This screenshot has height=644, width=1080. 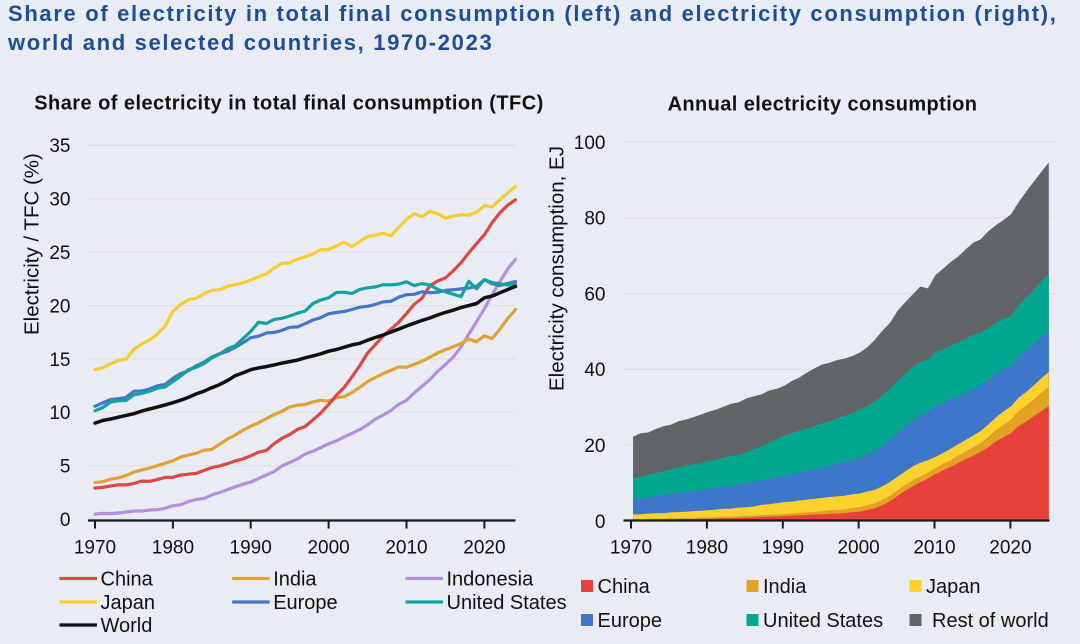 What do you see at coordinates (127, 626) in the screenshot?
I see `svg-text: World` at bounding box center [127, 626].